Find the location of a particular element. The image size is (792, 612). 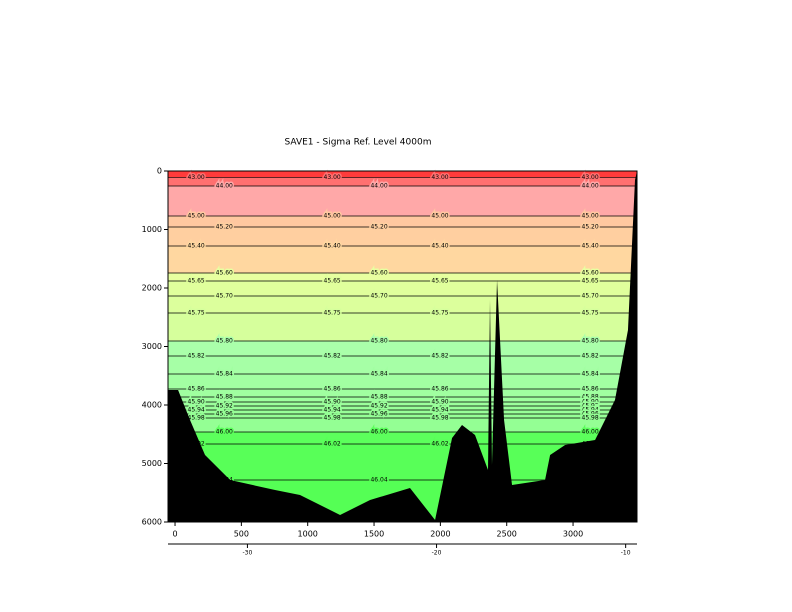

x-tick-label: 500 is located at coordinates (241, 534).